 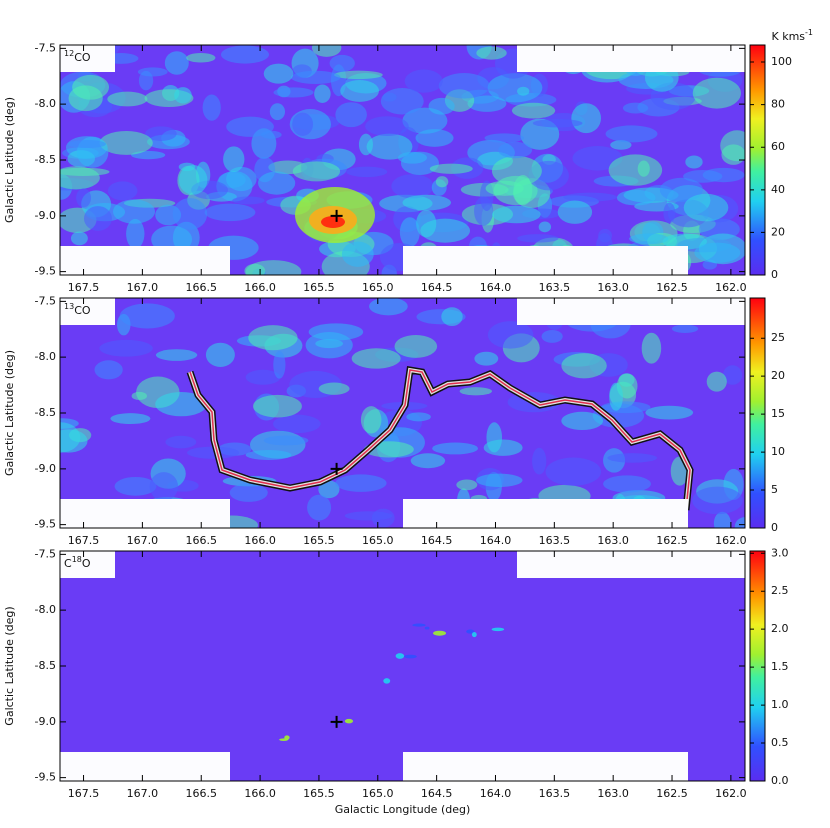 What do you see at coordinates (778, 104) in the screenshot?
I see `colorbar-tick-label: 80` at bounding box center [778, 104].